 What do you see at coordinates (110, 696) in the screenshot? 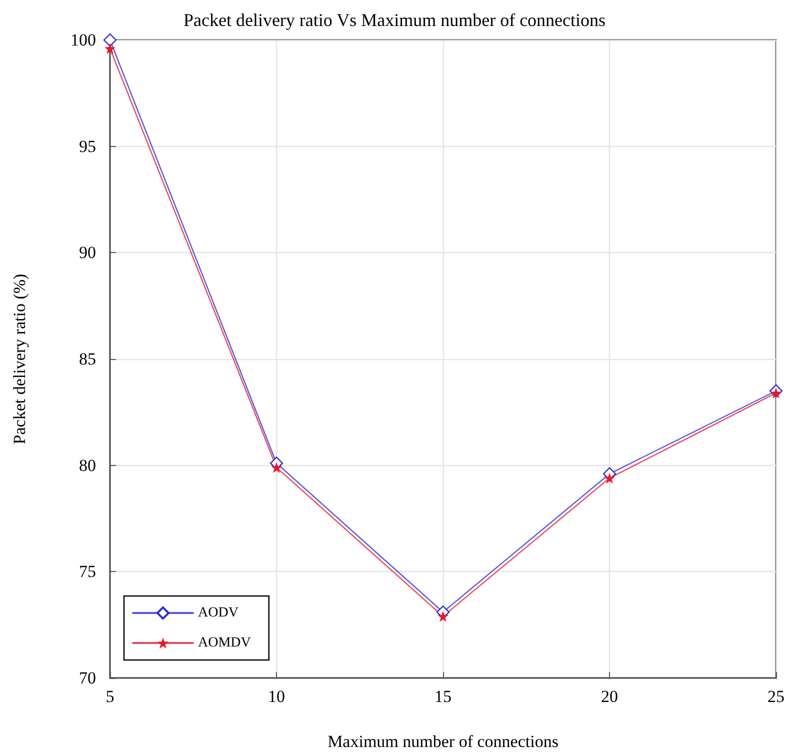
I see `x-tick-label: 5` at bounding box center [110, 696].